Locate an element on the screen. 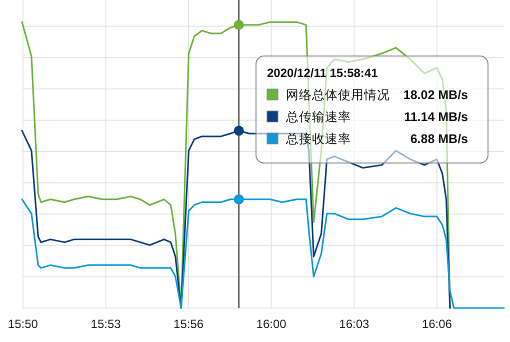  legend-label: 总传输速率 is located at coordinates (318, 116).